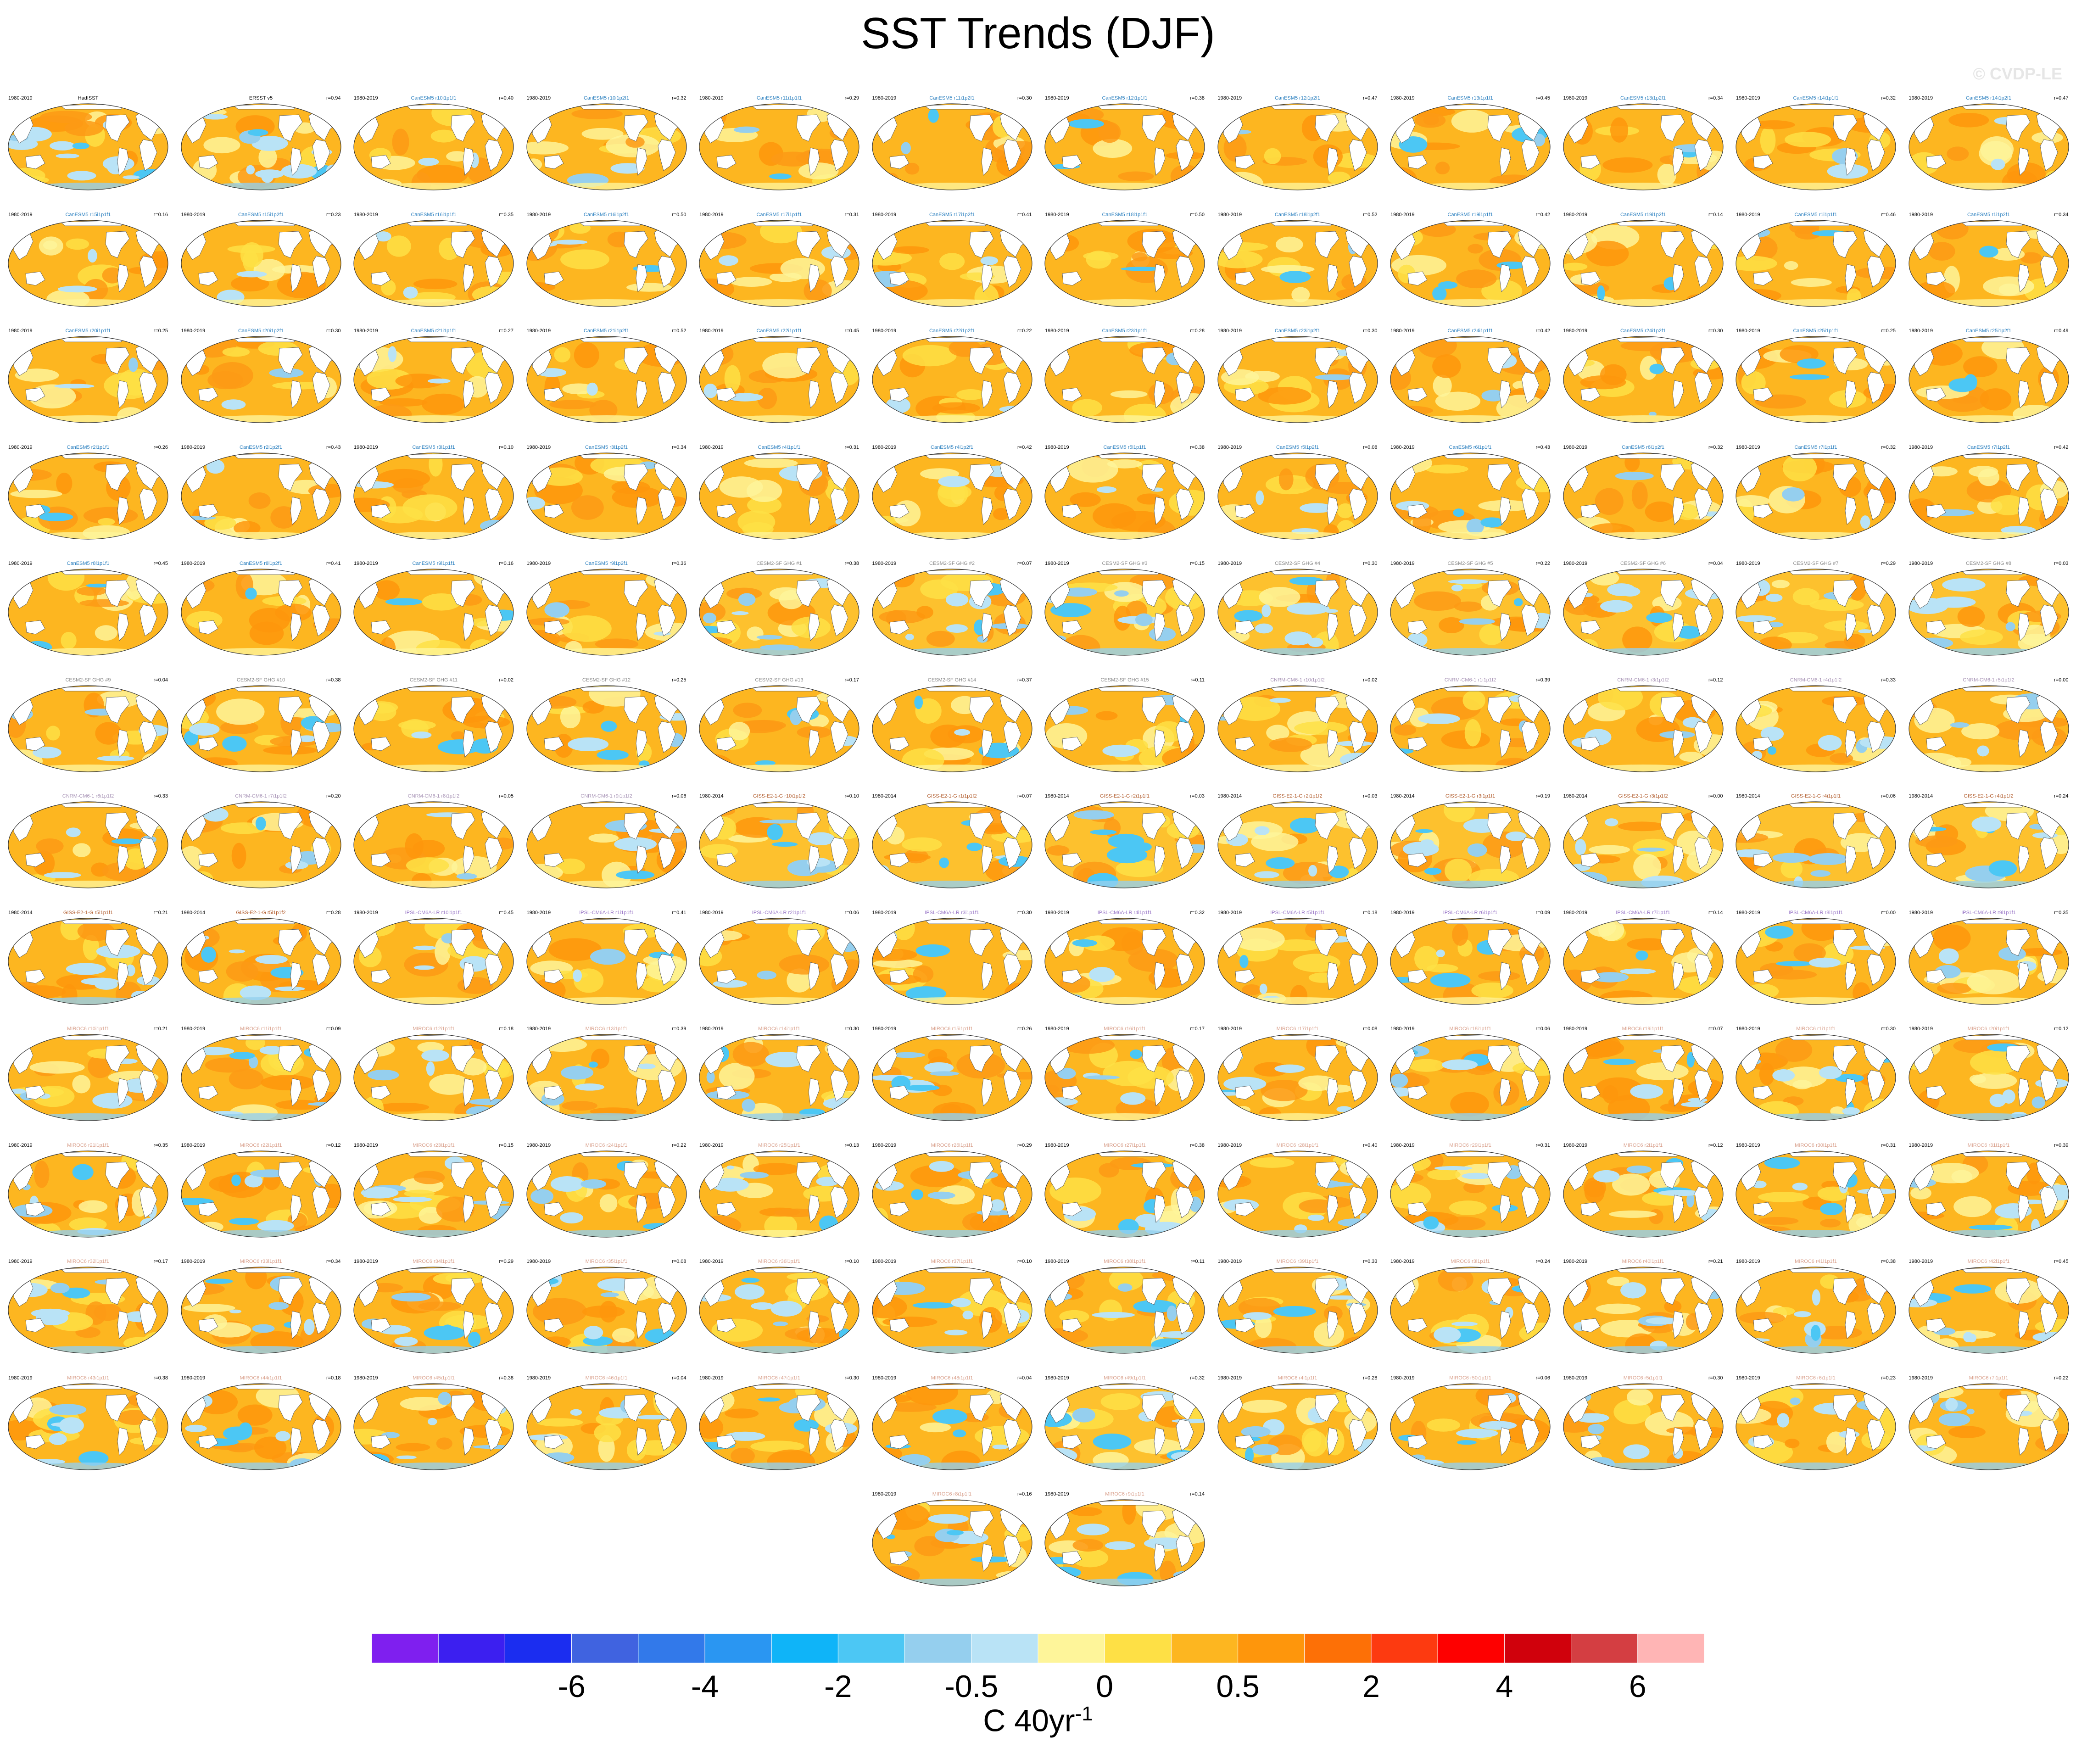  Describe the element at coordinates (1470, 958) in the screenshot. I see `map-panel: 1980-2019 IPSL-CM6A-LR r6i1p1f1 r=0.09` at that location.